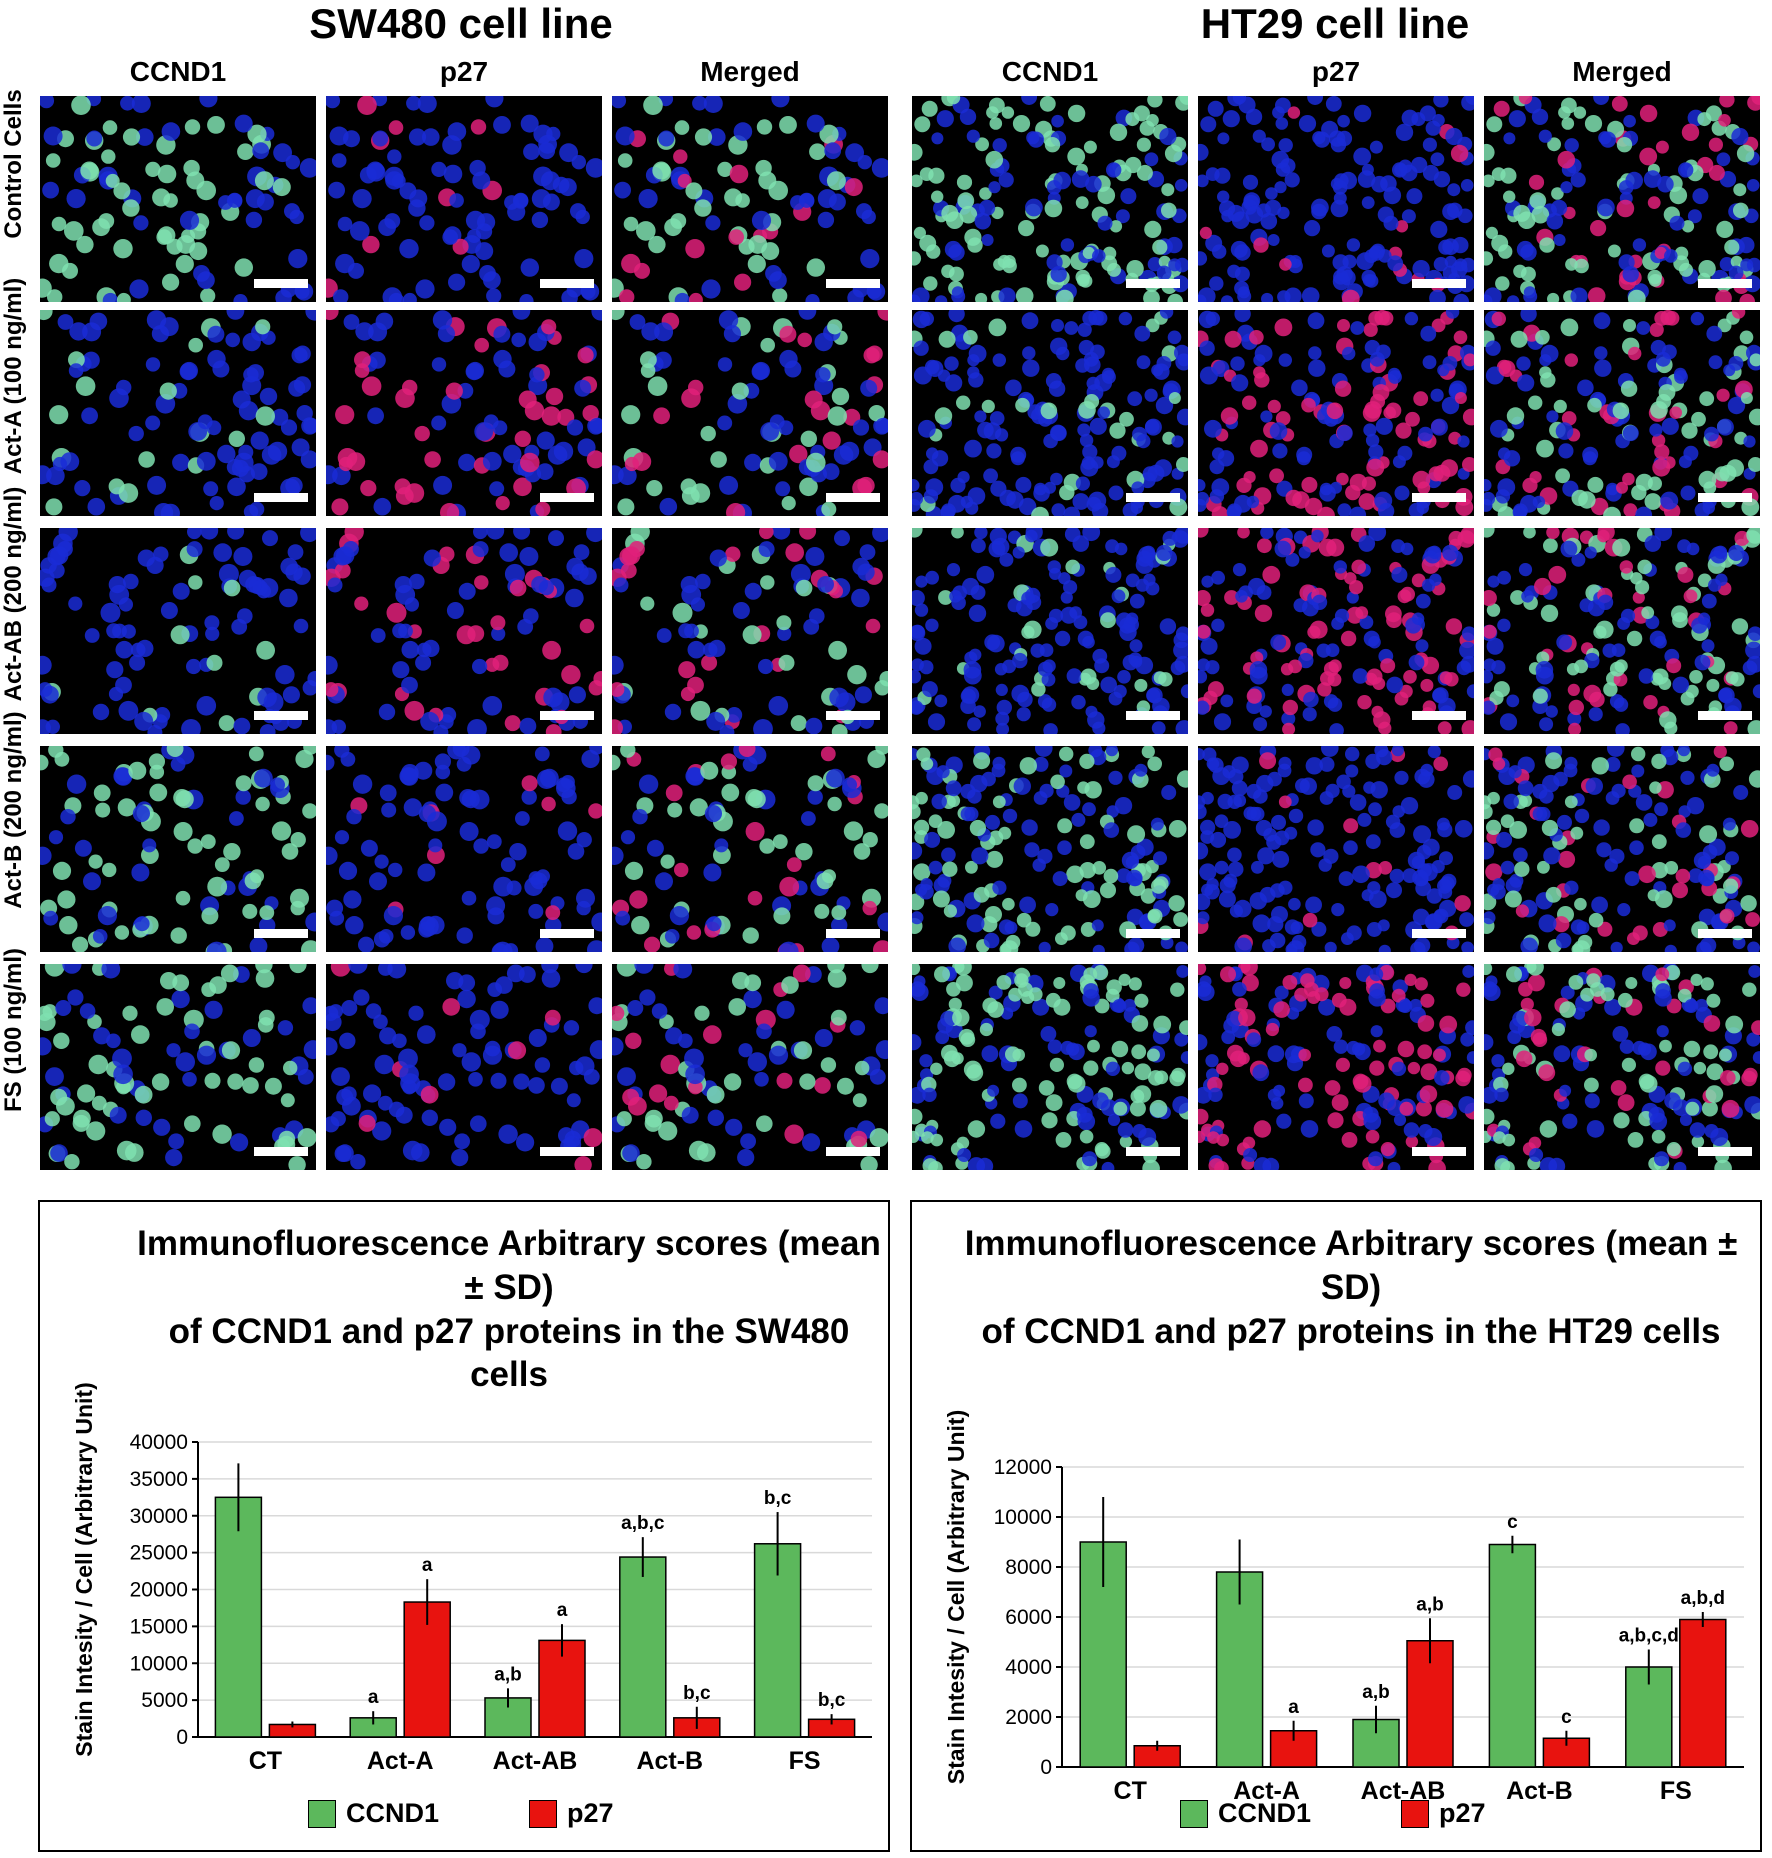 The height and width of the screenshot is (1858, 1772). Describe the element at coordinates (159, 1590) in the screenshot. I see `y-tick-label: 20000` at that location.